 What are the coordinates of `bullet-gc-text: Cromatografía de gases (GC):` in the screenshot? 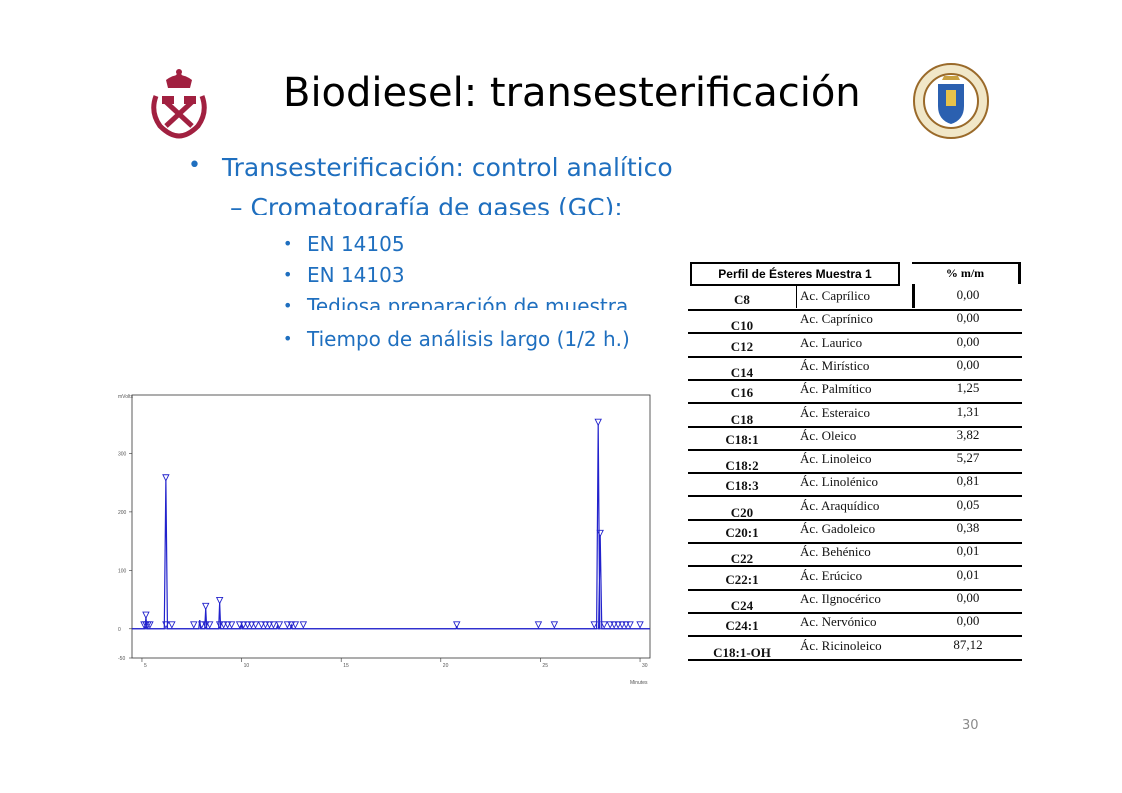 It's located at (436, 204).